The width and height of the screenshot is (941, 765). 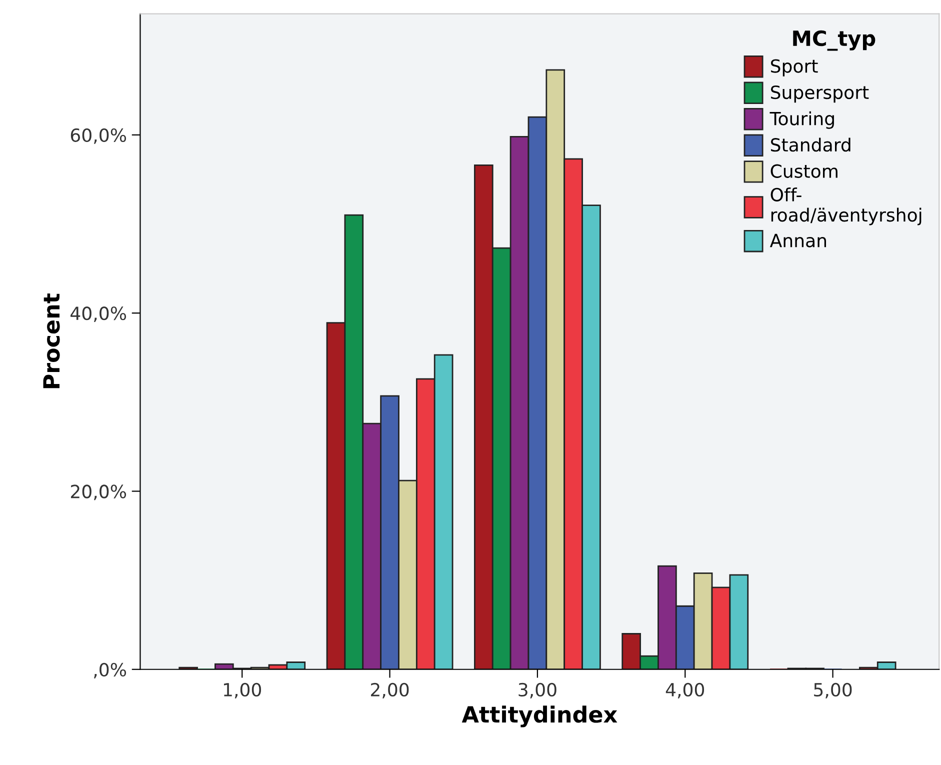 What do you see at coordinates (243, 690) in the screenshot?
I see `x-tick-label: 1,00` at bounding box center [243, 690].